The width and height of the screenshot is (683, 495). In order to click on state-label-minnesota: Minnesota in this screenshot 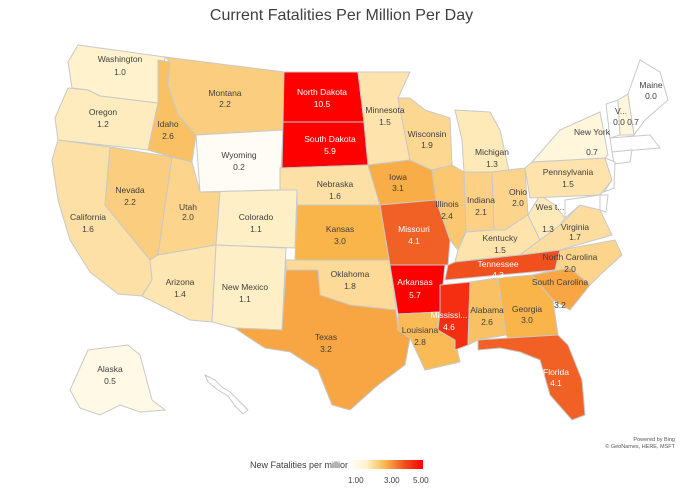, I will do `click(384, 110)`.